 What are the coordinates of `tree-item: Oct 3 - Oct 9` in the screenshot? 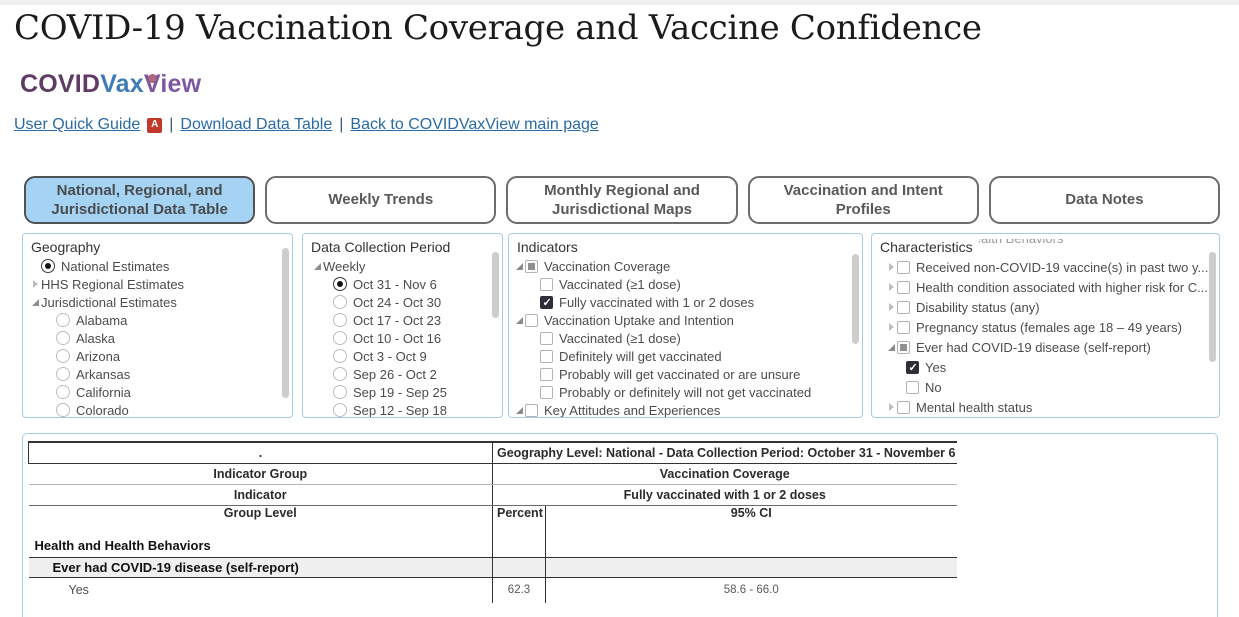 It's located at (402, 356).